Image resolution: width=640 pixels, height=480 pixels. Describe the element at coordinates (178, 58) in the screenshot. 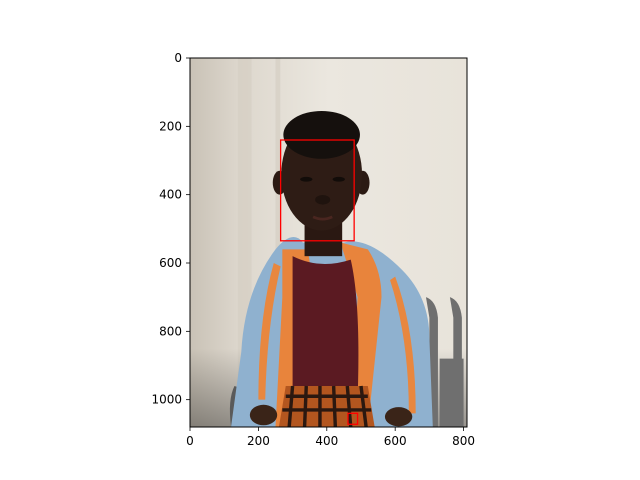

I see `y-tick-label: 0` at that location.